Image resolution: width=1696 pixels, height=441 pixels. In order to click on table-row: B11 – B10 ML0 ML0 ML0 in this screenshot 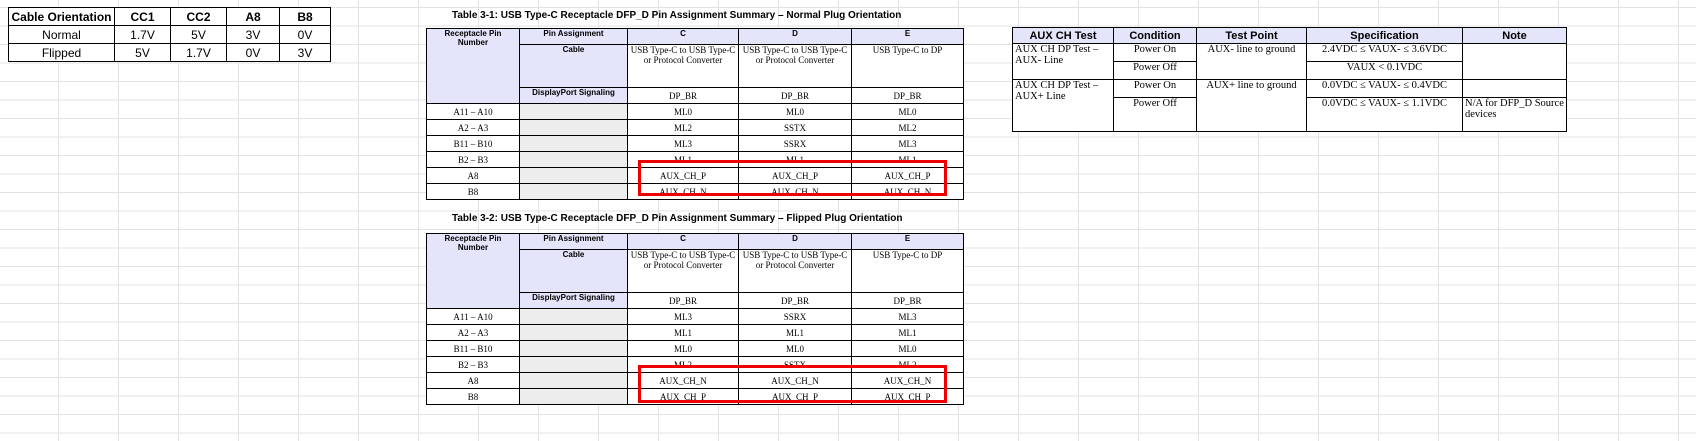, I will do `click(695, 348)`.